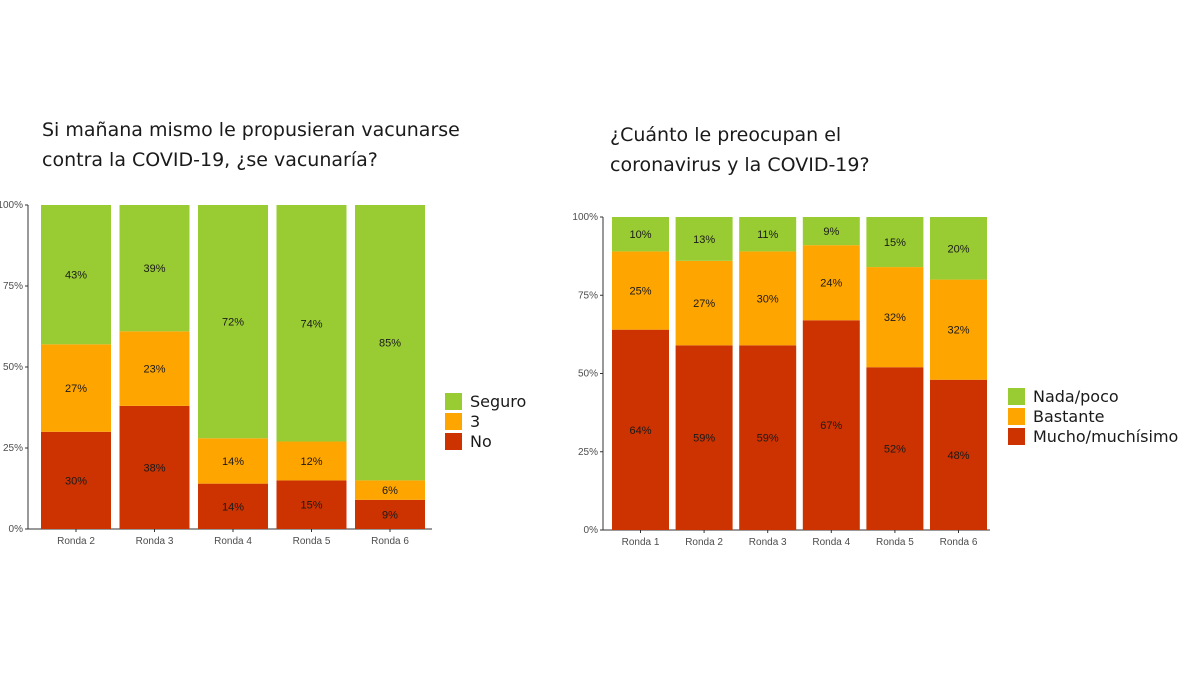 The width and height of the screenshot is (1200, 675). I want to click on legend-label: Nada/poco, so click(1076, 396).